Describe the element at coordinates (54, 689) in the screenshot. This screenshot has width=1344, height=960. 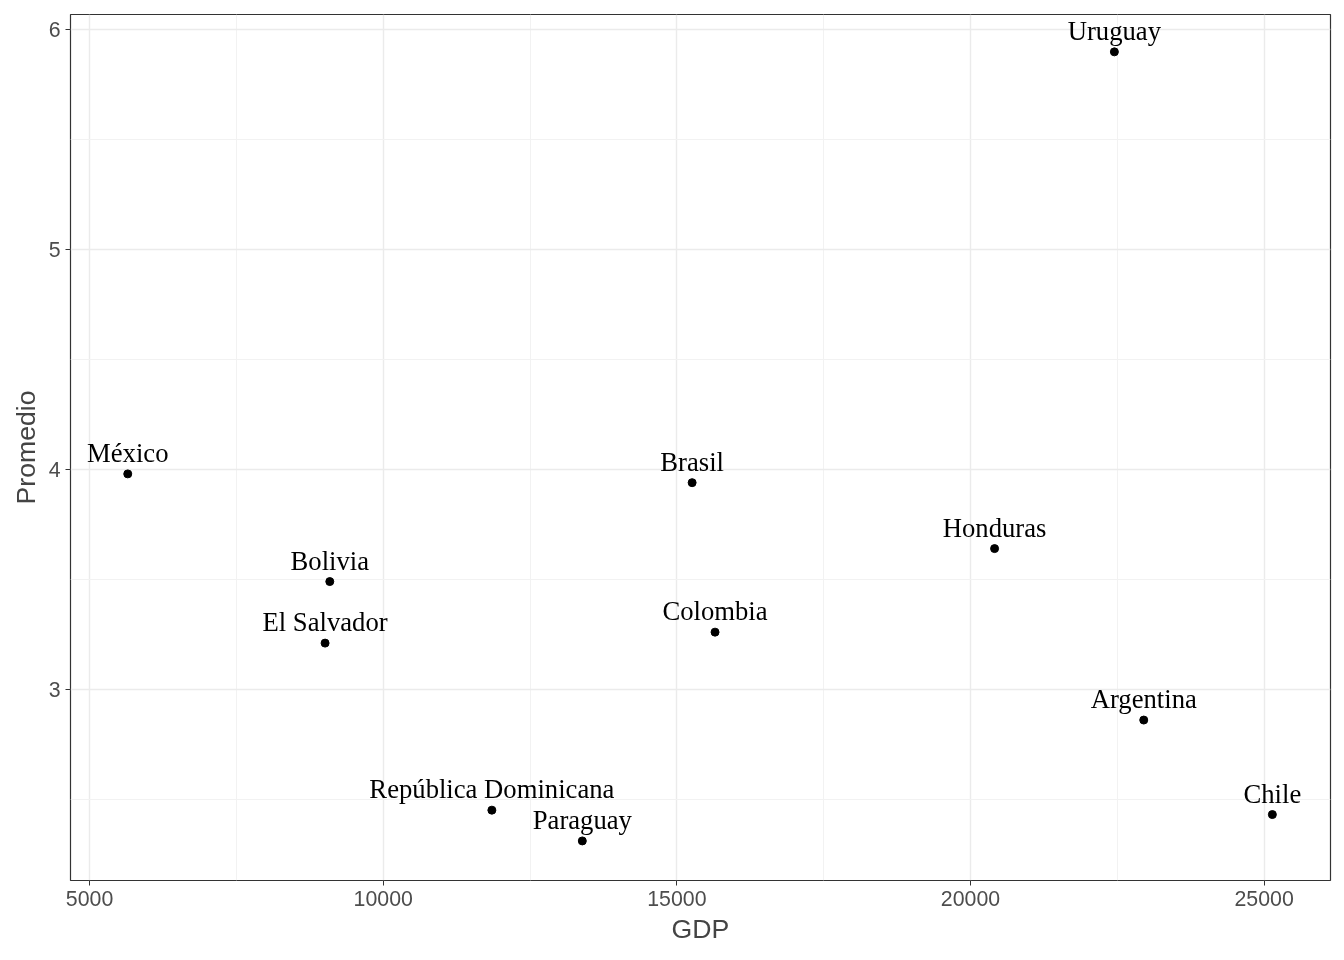
I see `y-tick-label: 3` at that location.